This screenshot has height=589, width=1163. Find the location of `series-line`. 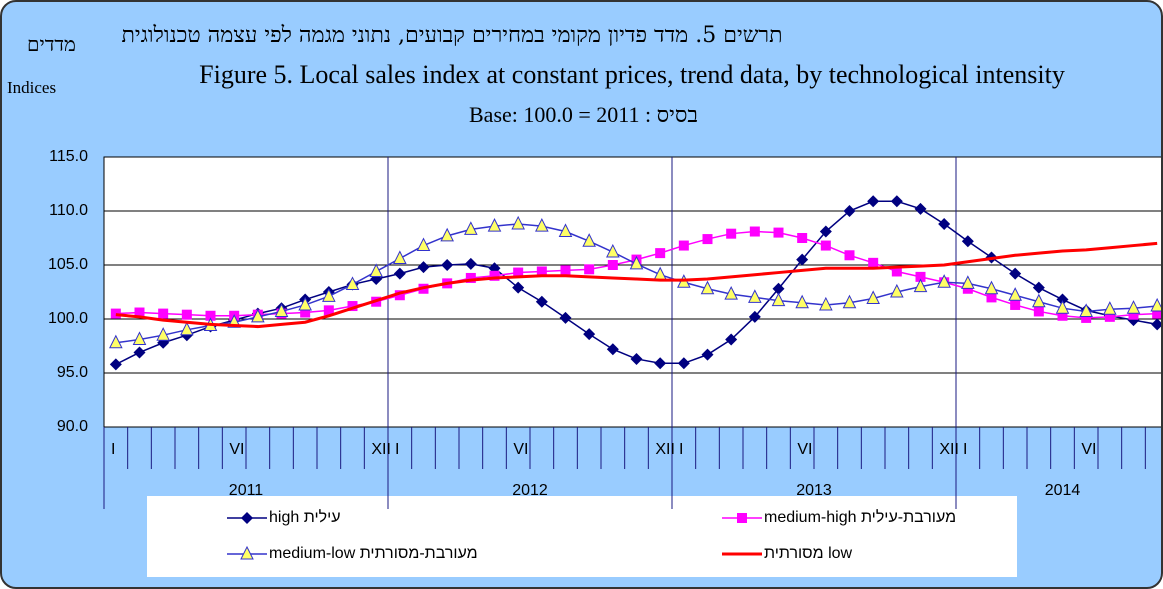

series-line is located at coordinates (636, 285).